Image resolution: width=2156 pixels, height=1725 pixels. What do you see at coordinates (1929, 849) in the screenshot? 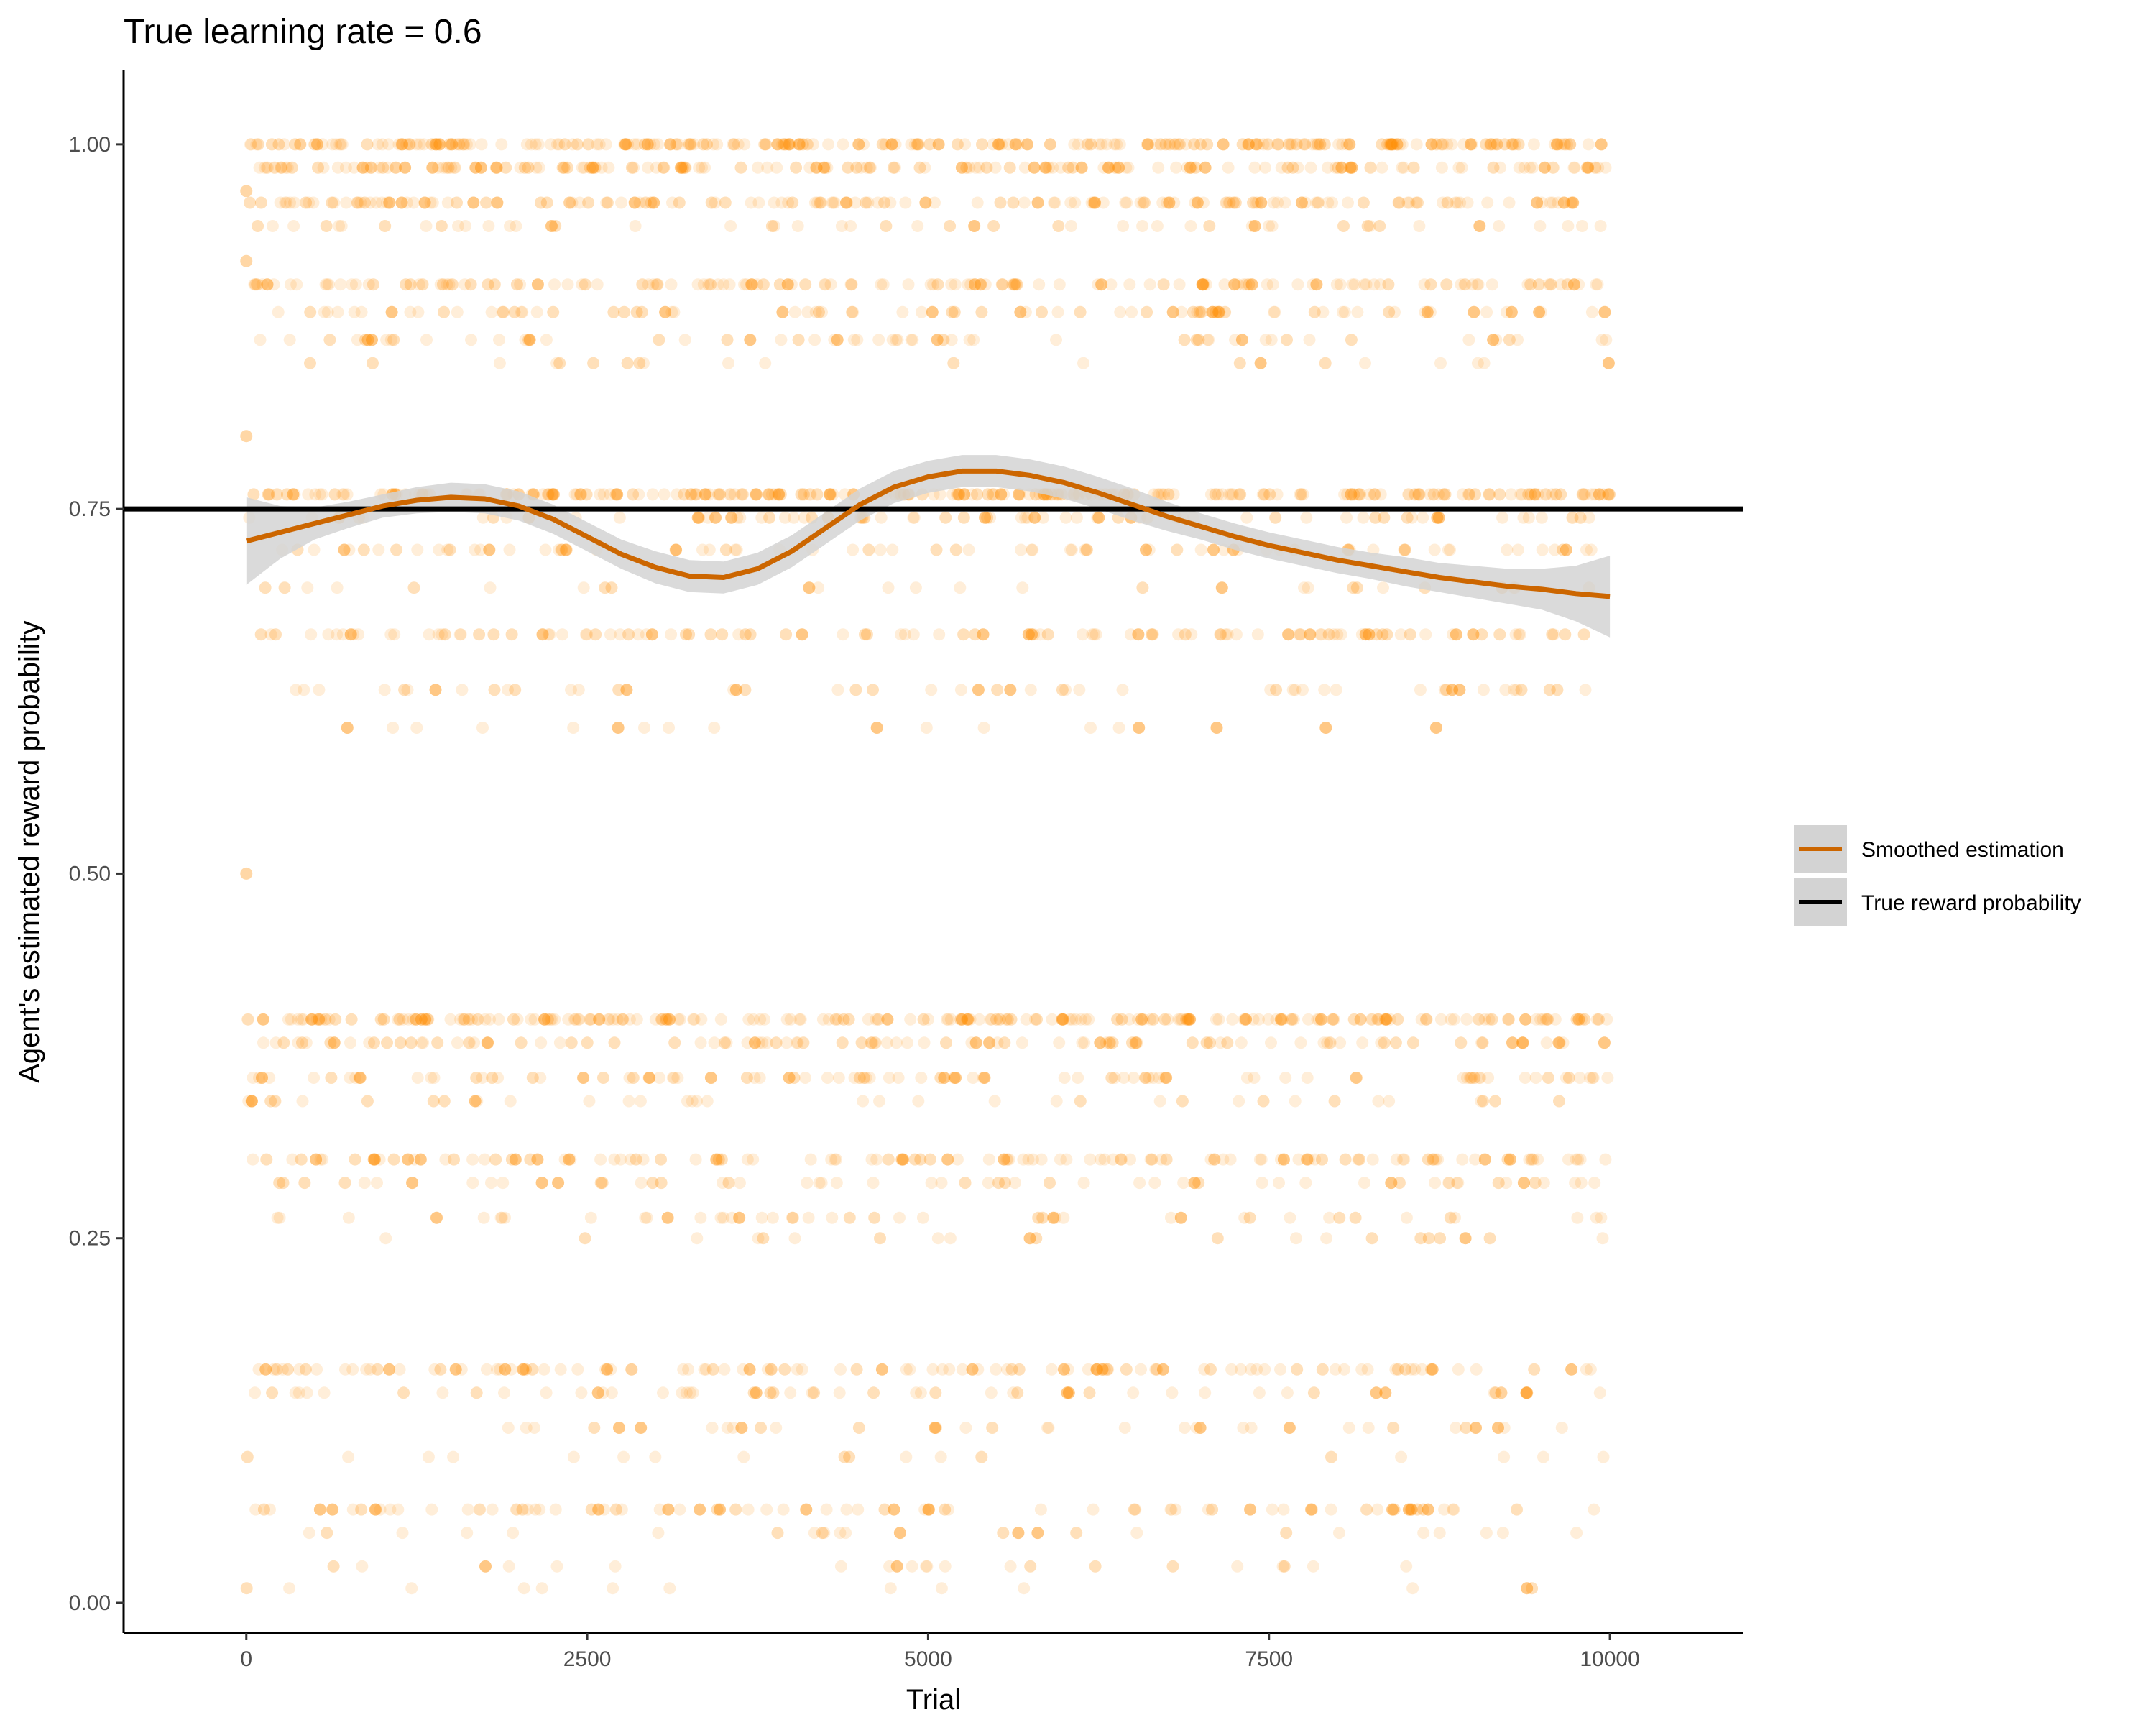
I see `legend-item-smoothed: Smoothed estimation` at bounding box center [1929, 849].